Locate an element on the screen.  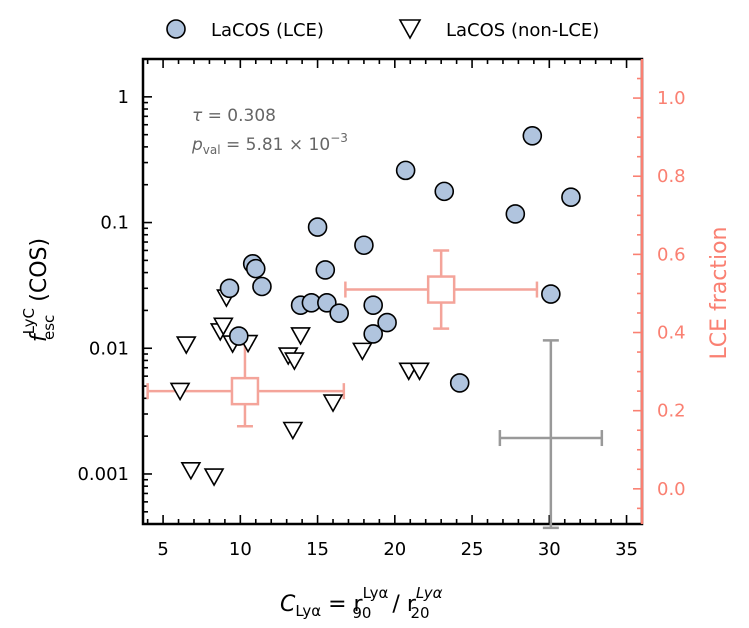
x-tick-label: 35 is located at coordinates (626, 549).